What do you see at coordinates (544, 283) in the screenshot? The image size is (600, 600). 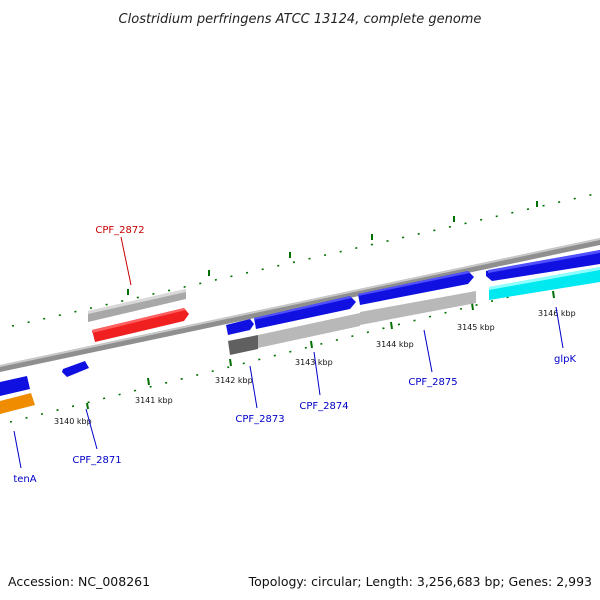 I see `feature-cyan` at bounding box center [544, 283].